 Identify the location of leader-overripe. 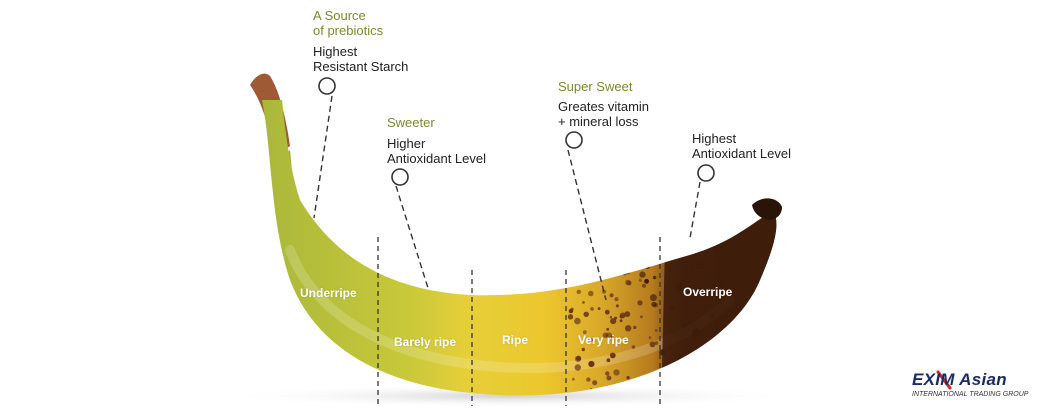
(695, 210).